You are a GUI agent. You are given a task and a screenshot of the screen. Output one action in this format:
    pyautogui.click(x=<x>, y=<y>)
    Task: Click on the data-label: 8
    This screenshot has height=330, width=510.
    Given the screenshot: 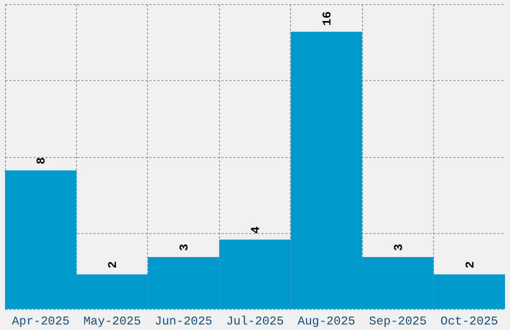 What is the action you would take?
    pyautogui.click(x=41, y=160)
    